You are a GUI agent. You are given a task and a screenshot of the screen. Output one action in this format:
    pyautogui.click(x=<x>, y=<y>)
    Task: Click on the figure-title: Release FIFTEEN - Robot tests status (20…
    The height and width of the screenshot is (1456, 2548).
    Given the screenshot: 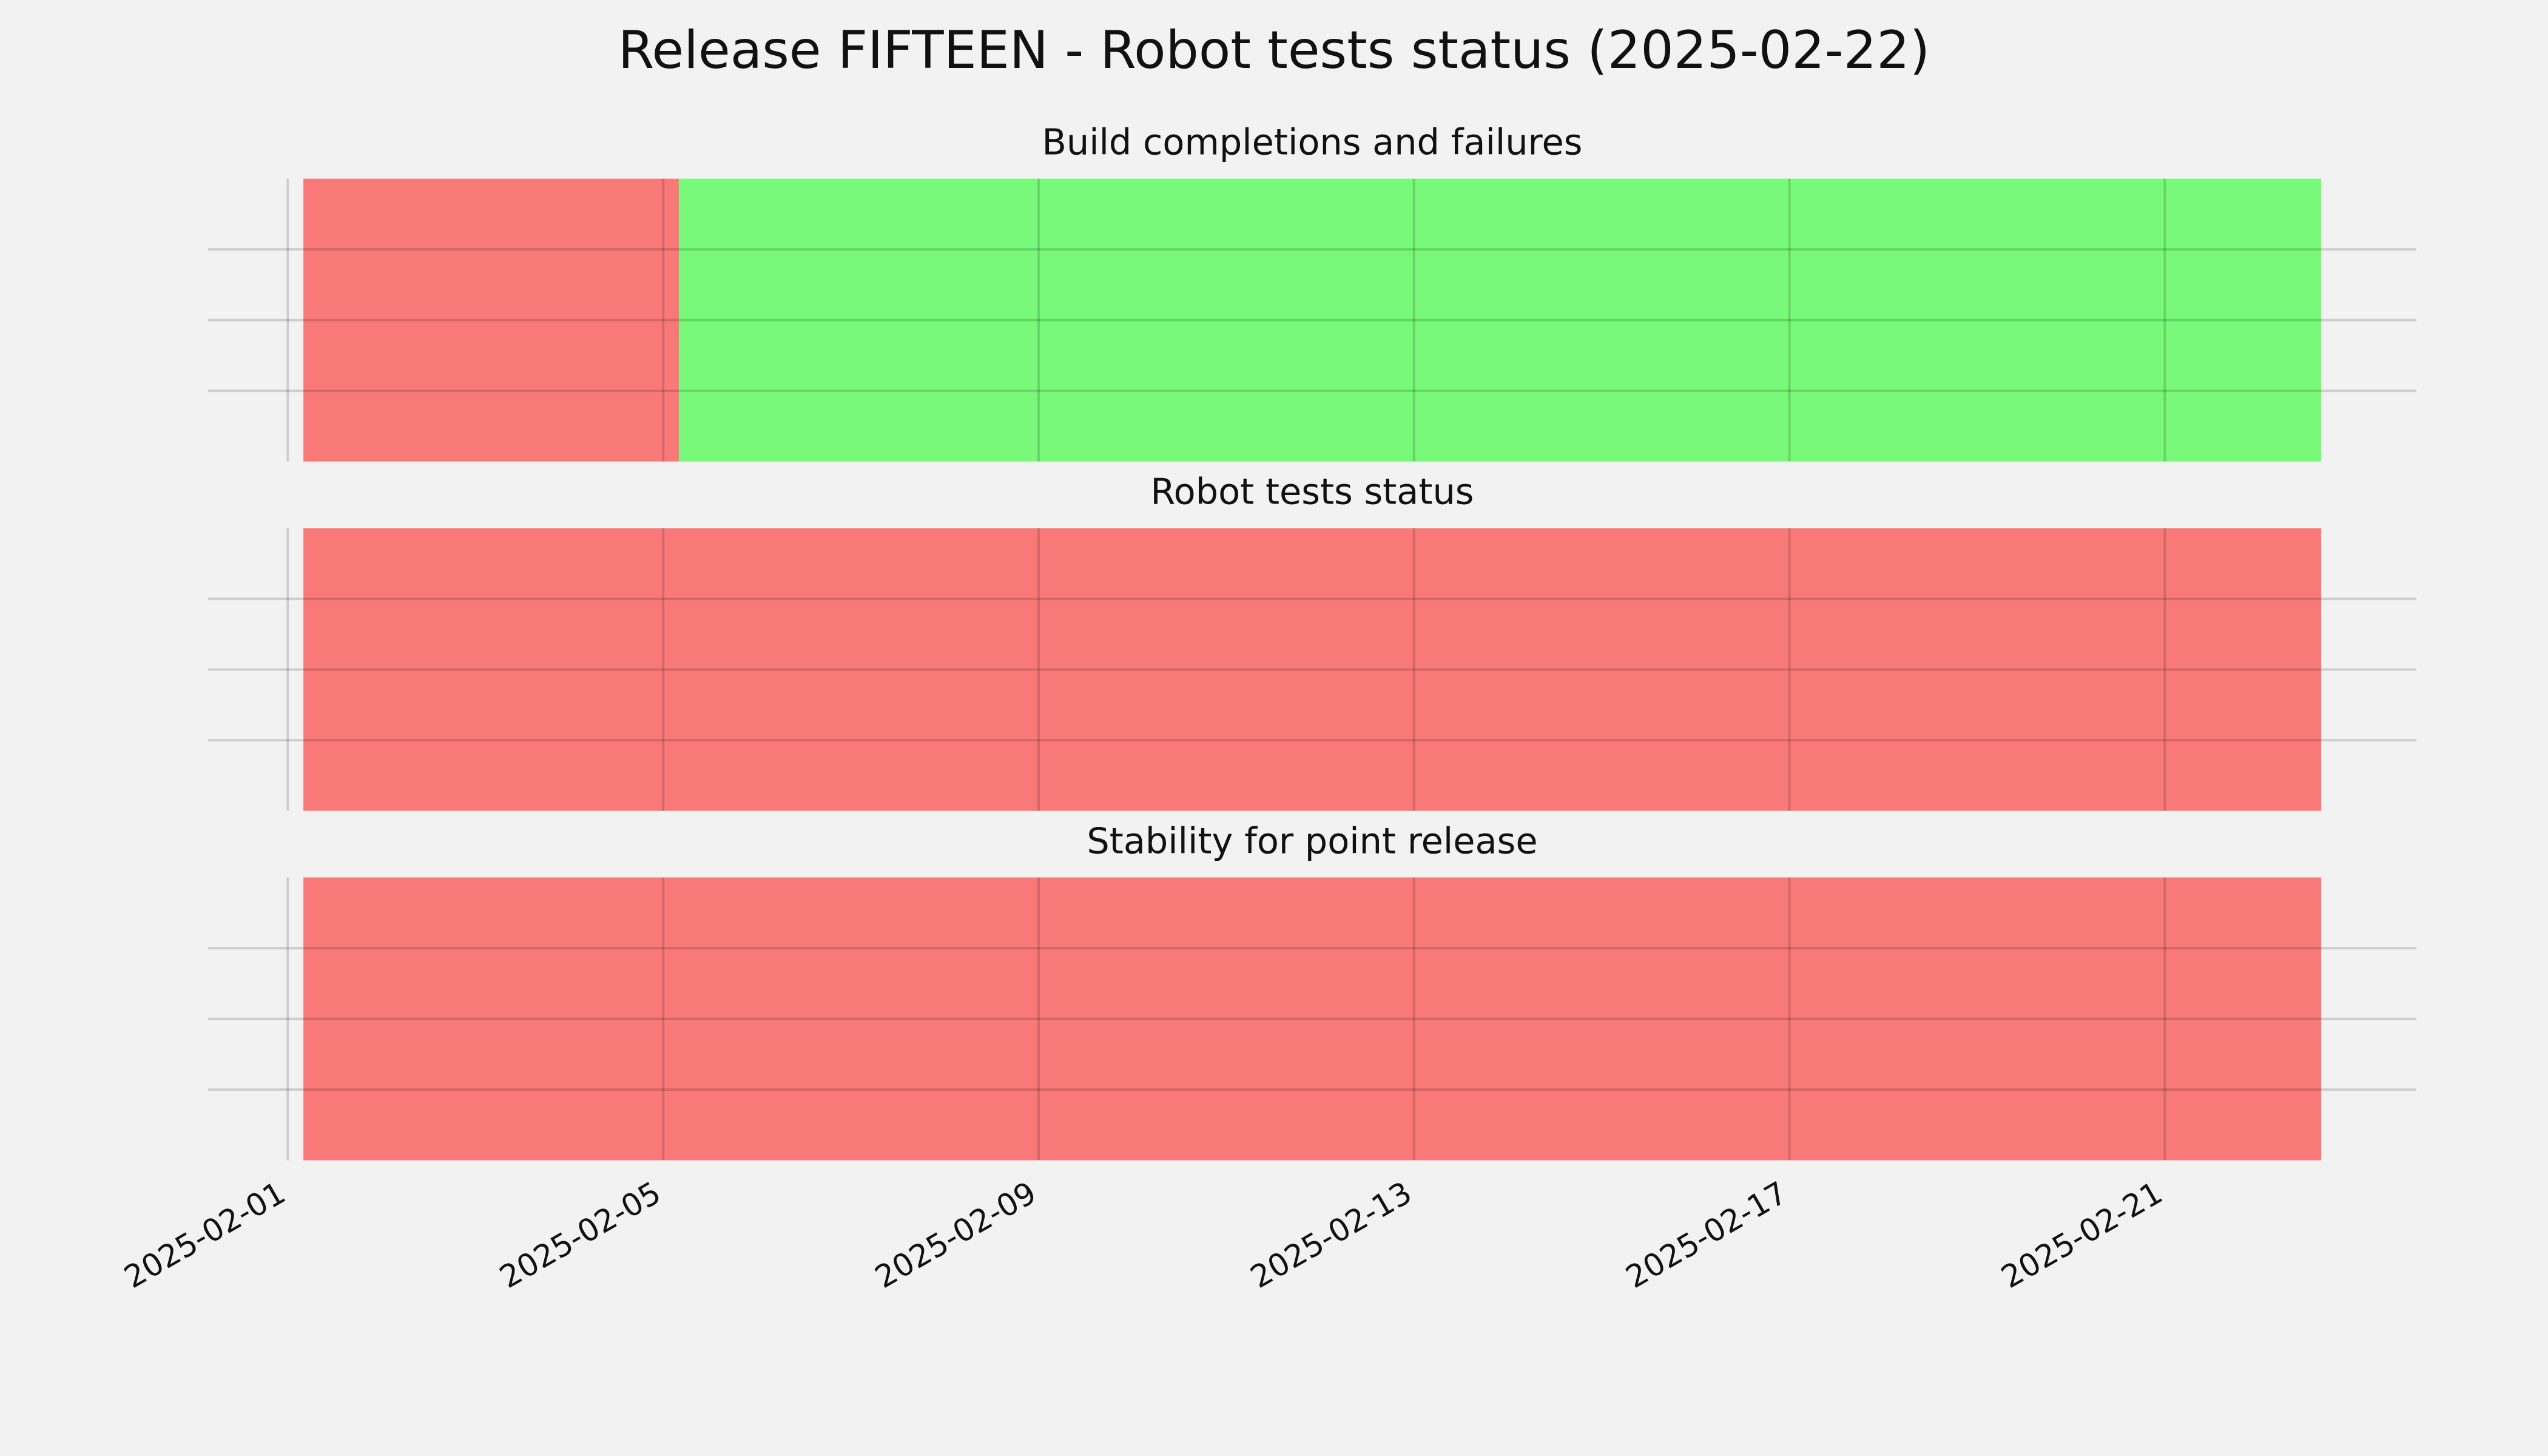 What is the action you would take?
    pyautogui.click(x=1274, y=50)
    